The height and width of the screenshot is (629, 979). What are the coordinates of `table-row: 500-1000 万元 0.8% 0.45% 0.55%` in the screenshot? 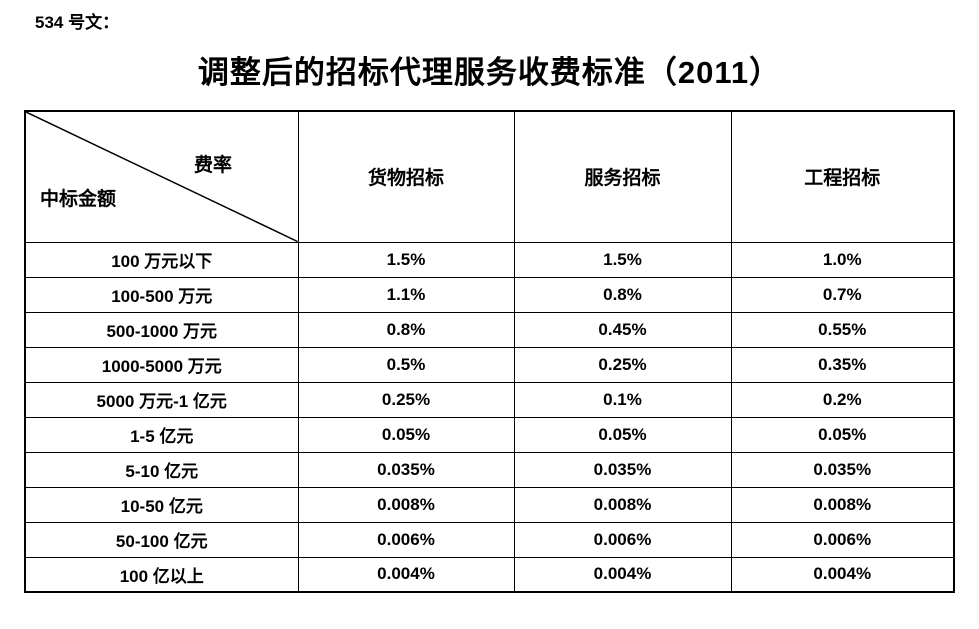 It's located at (489, 329).